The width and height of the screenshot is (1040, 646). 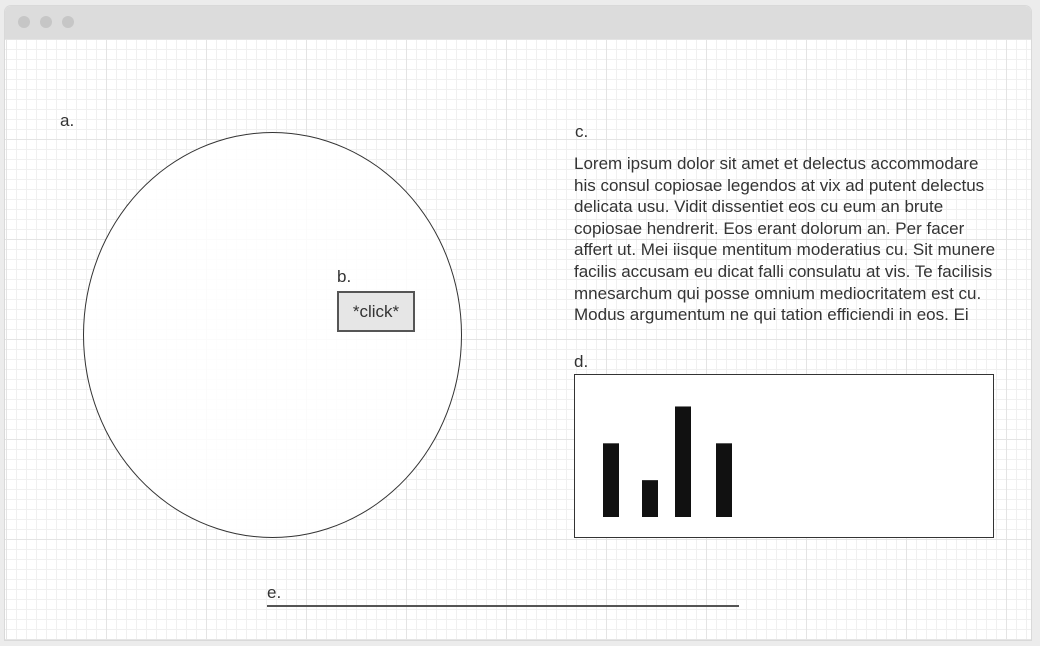 I want to click on label-b: b., so click(x=344, y=276).